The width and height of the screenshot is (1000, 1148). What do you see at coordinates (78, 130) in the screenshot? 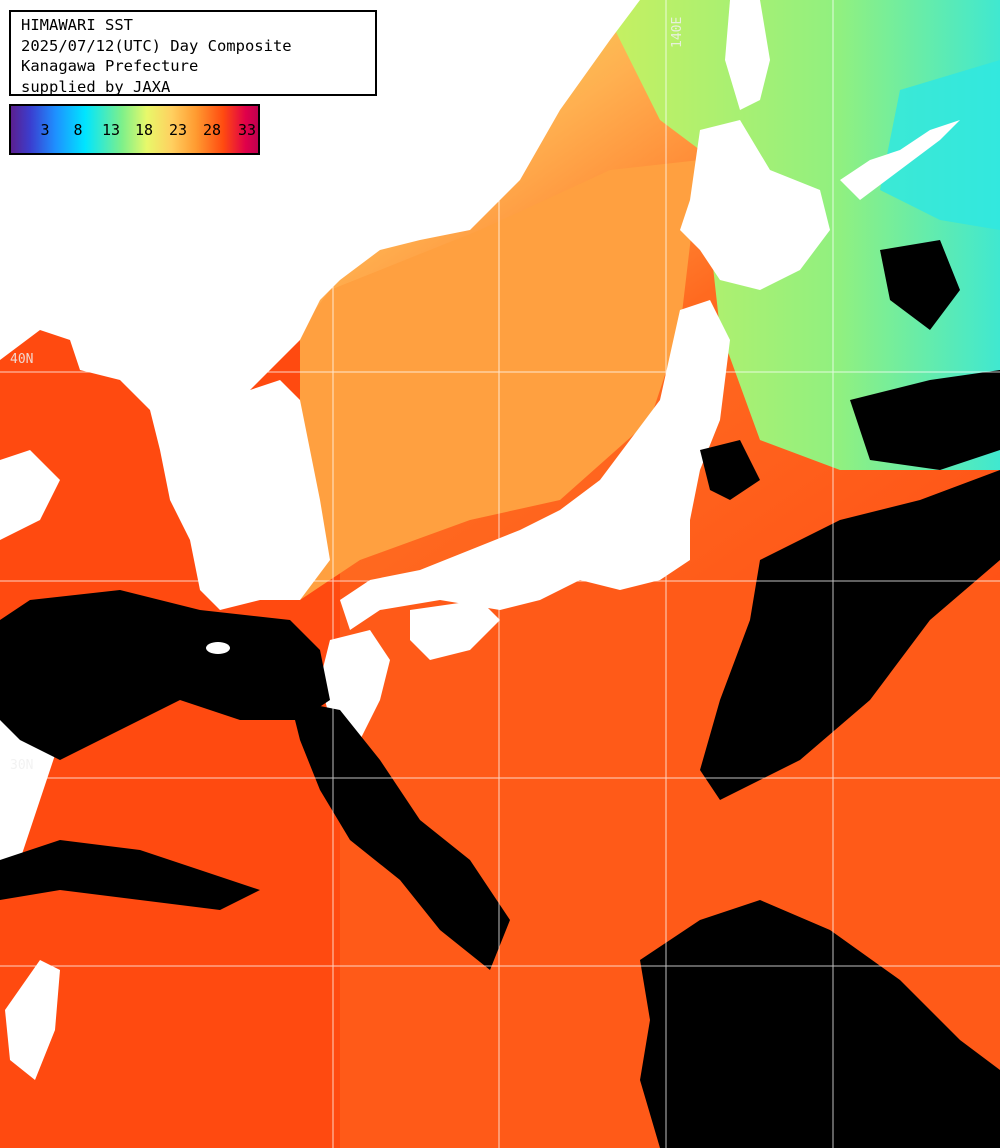
I see `legend-tick: 8` at bounding box center [78, 130].